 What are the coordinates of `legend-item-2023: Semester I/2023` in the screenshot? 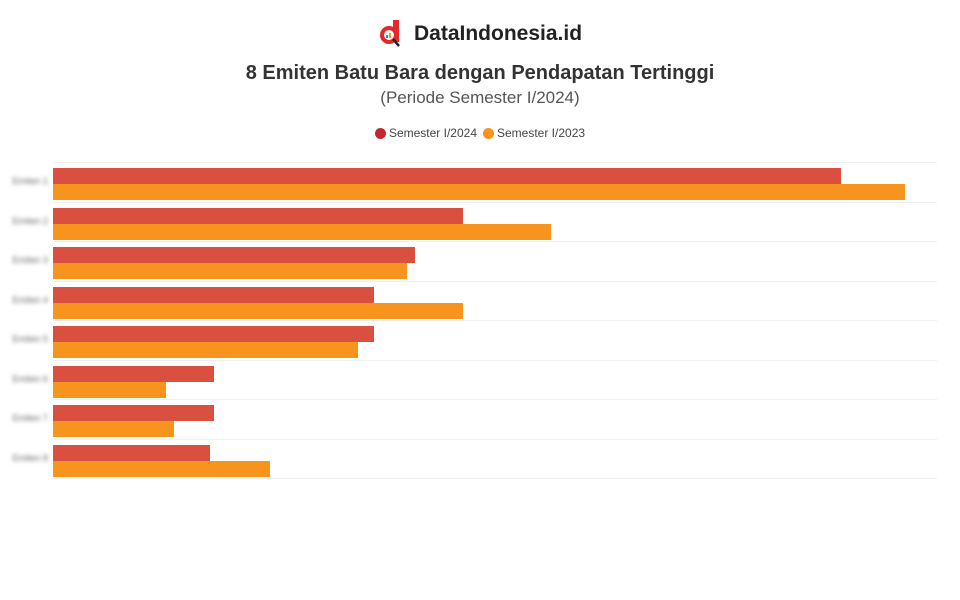 It's located at (534, 133).